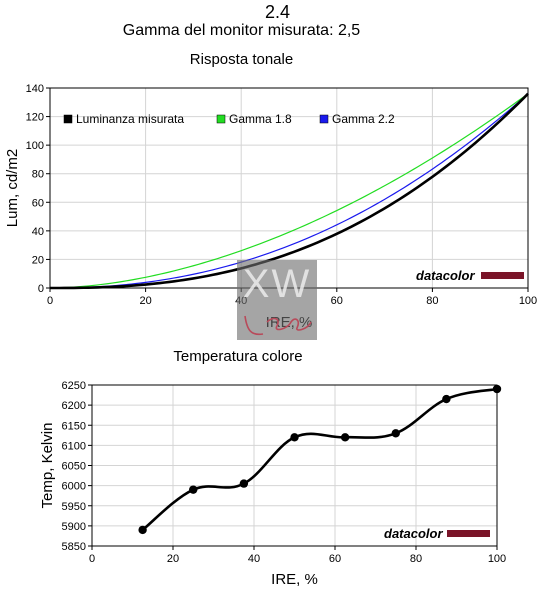 The width and height of the screenshot is (555, 600). What do you see at coordinates (277, 12) in the screenshot?
I see `section-title: 2.4` at bounding box center [277, 12].